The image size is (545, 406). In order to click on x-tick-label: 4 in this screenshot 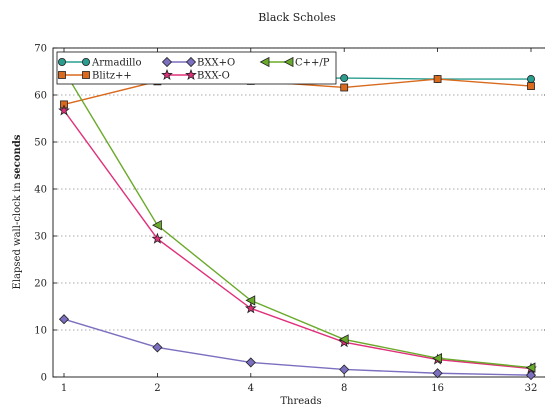, I will do `click(251, 388)`.